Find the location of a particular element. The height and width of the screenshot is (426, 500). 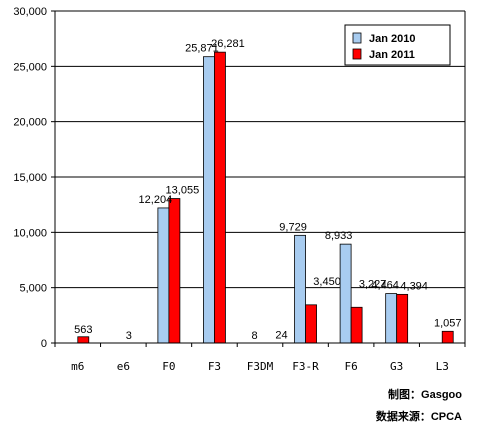

data-label-jan-2011: 13,055 is located at coordinates (183, 191).